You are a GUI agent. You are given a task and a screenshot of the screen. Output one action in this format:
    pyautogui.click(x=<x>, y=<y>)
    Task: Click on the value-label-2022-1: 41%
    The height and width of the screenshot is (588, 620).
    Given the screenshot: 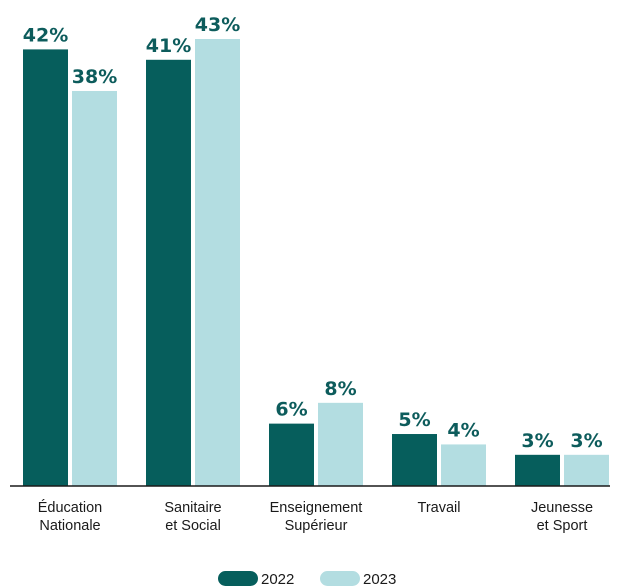 What is the action you would take?
    pyautogui.click(x=168, y=46)
    